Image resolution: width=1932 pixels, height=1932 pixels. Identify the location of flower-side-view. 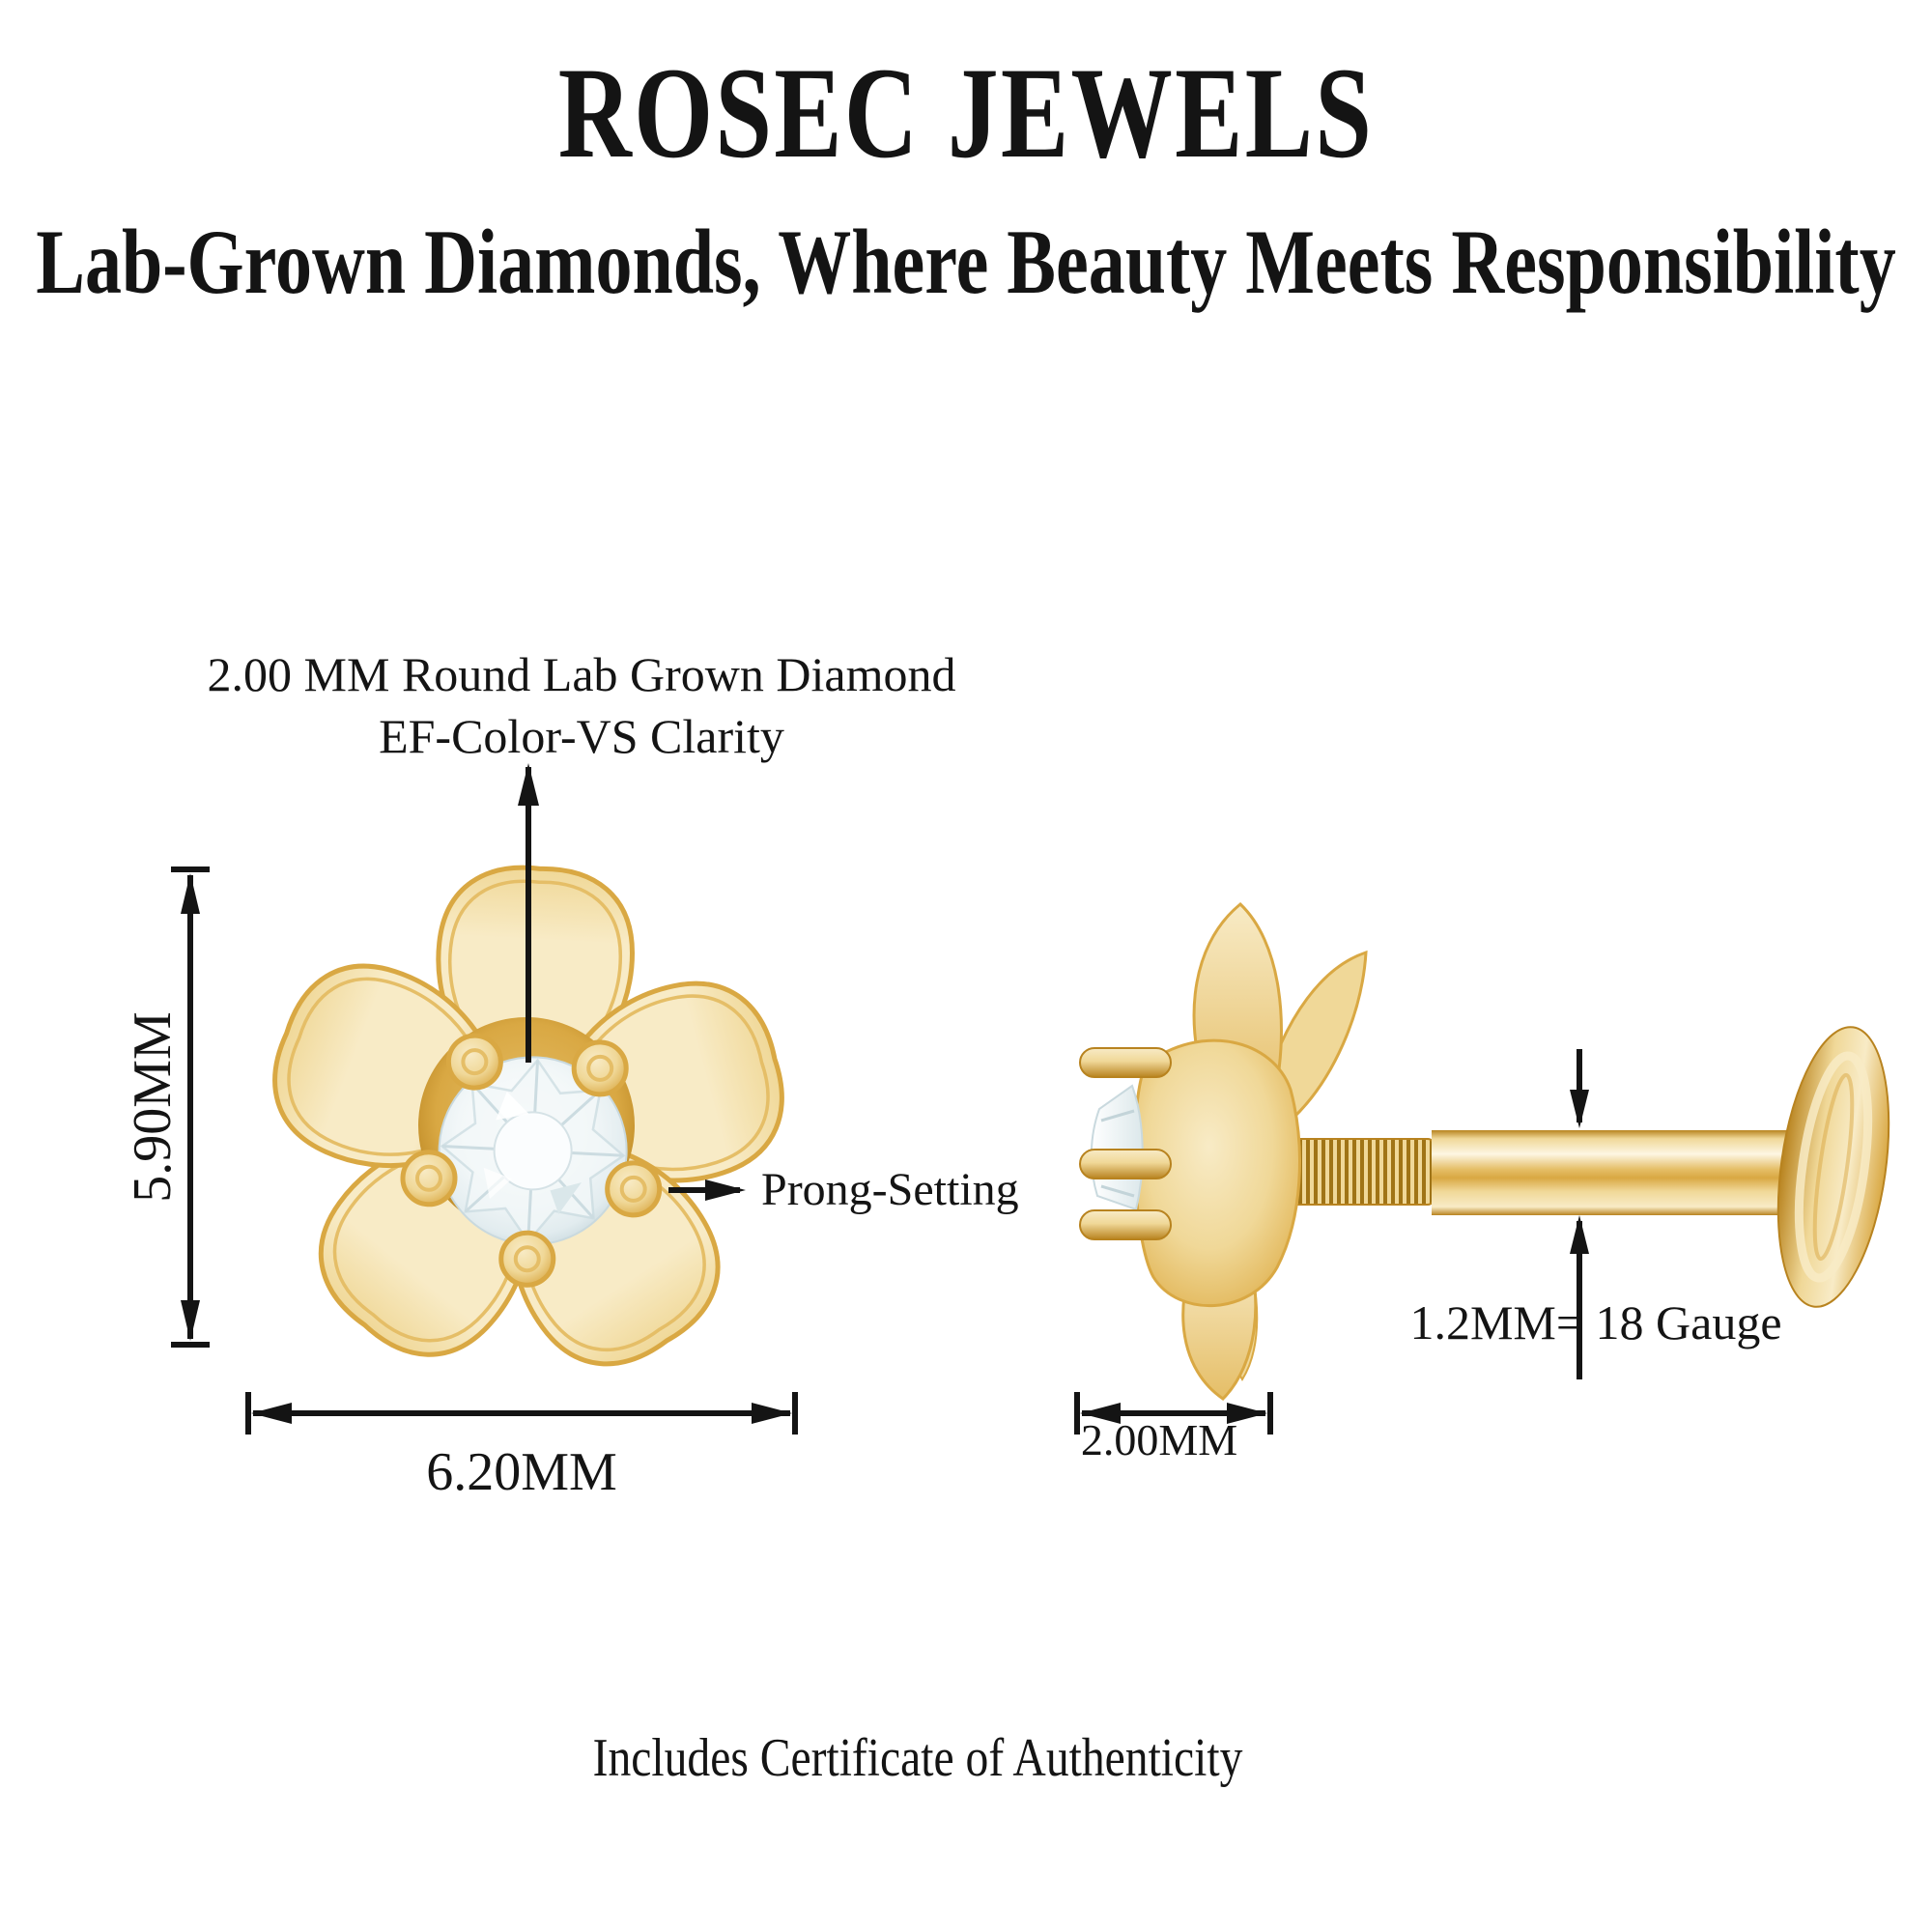
(1484, 1151).